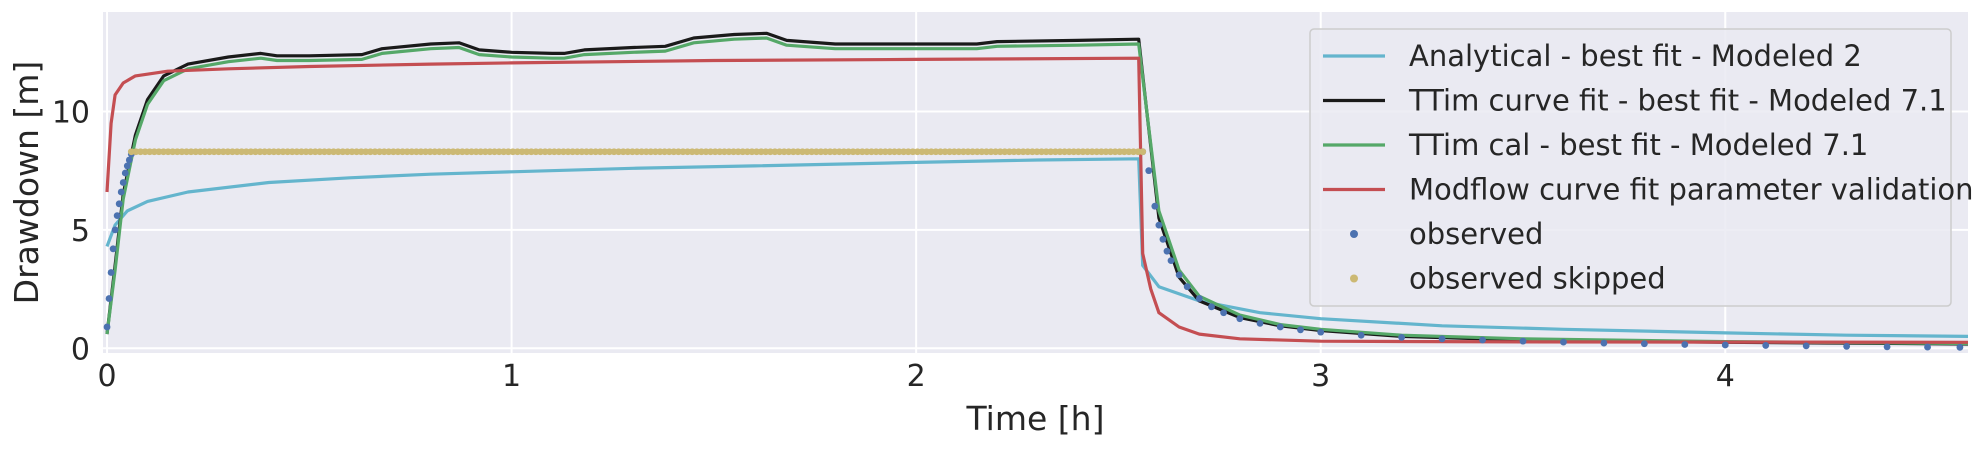 The width and height of the screenshot is (1978, 452). Describe the element at coordinates (106, 376) in the screenshot. I see `x-tick-label: 0` at that location.